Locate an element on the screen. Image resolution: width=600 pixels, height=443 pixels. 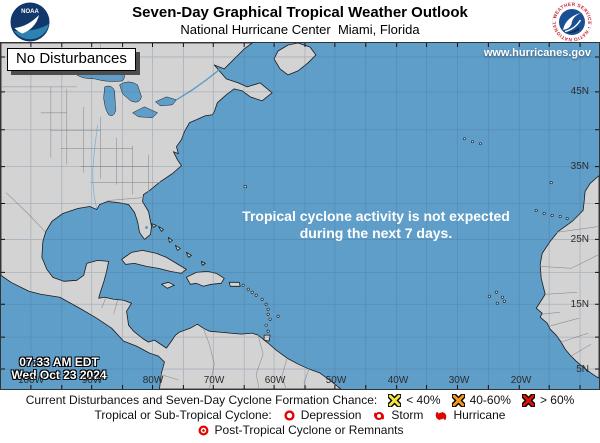
storm-label: Storm is located at coordinates (407, 415).